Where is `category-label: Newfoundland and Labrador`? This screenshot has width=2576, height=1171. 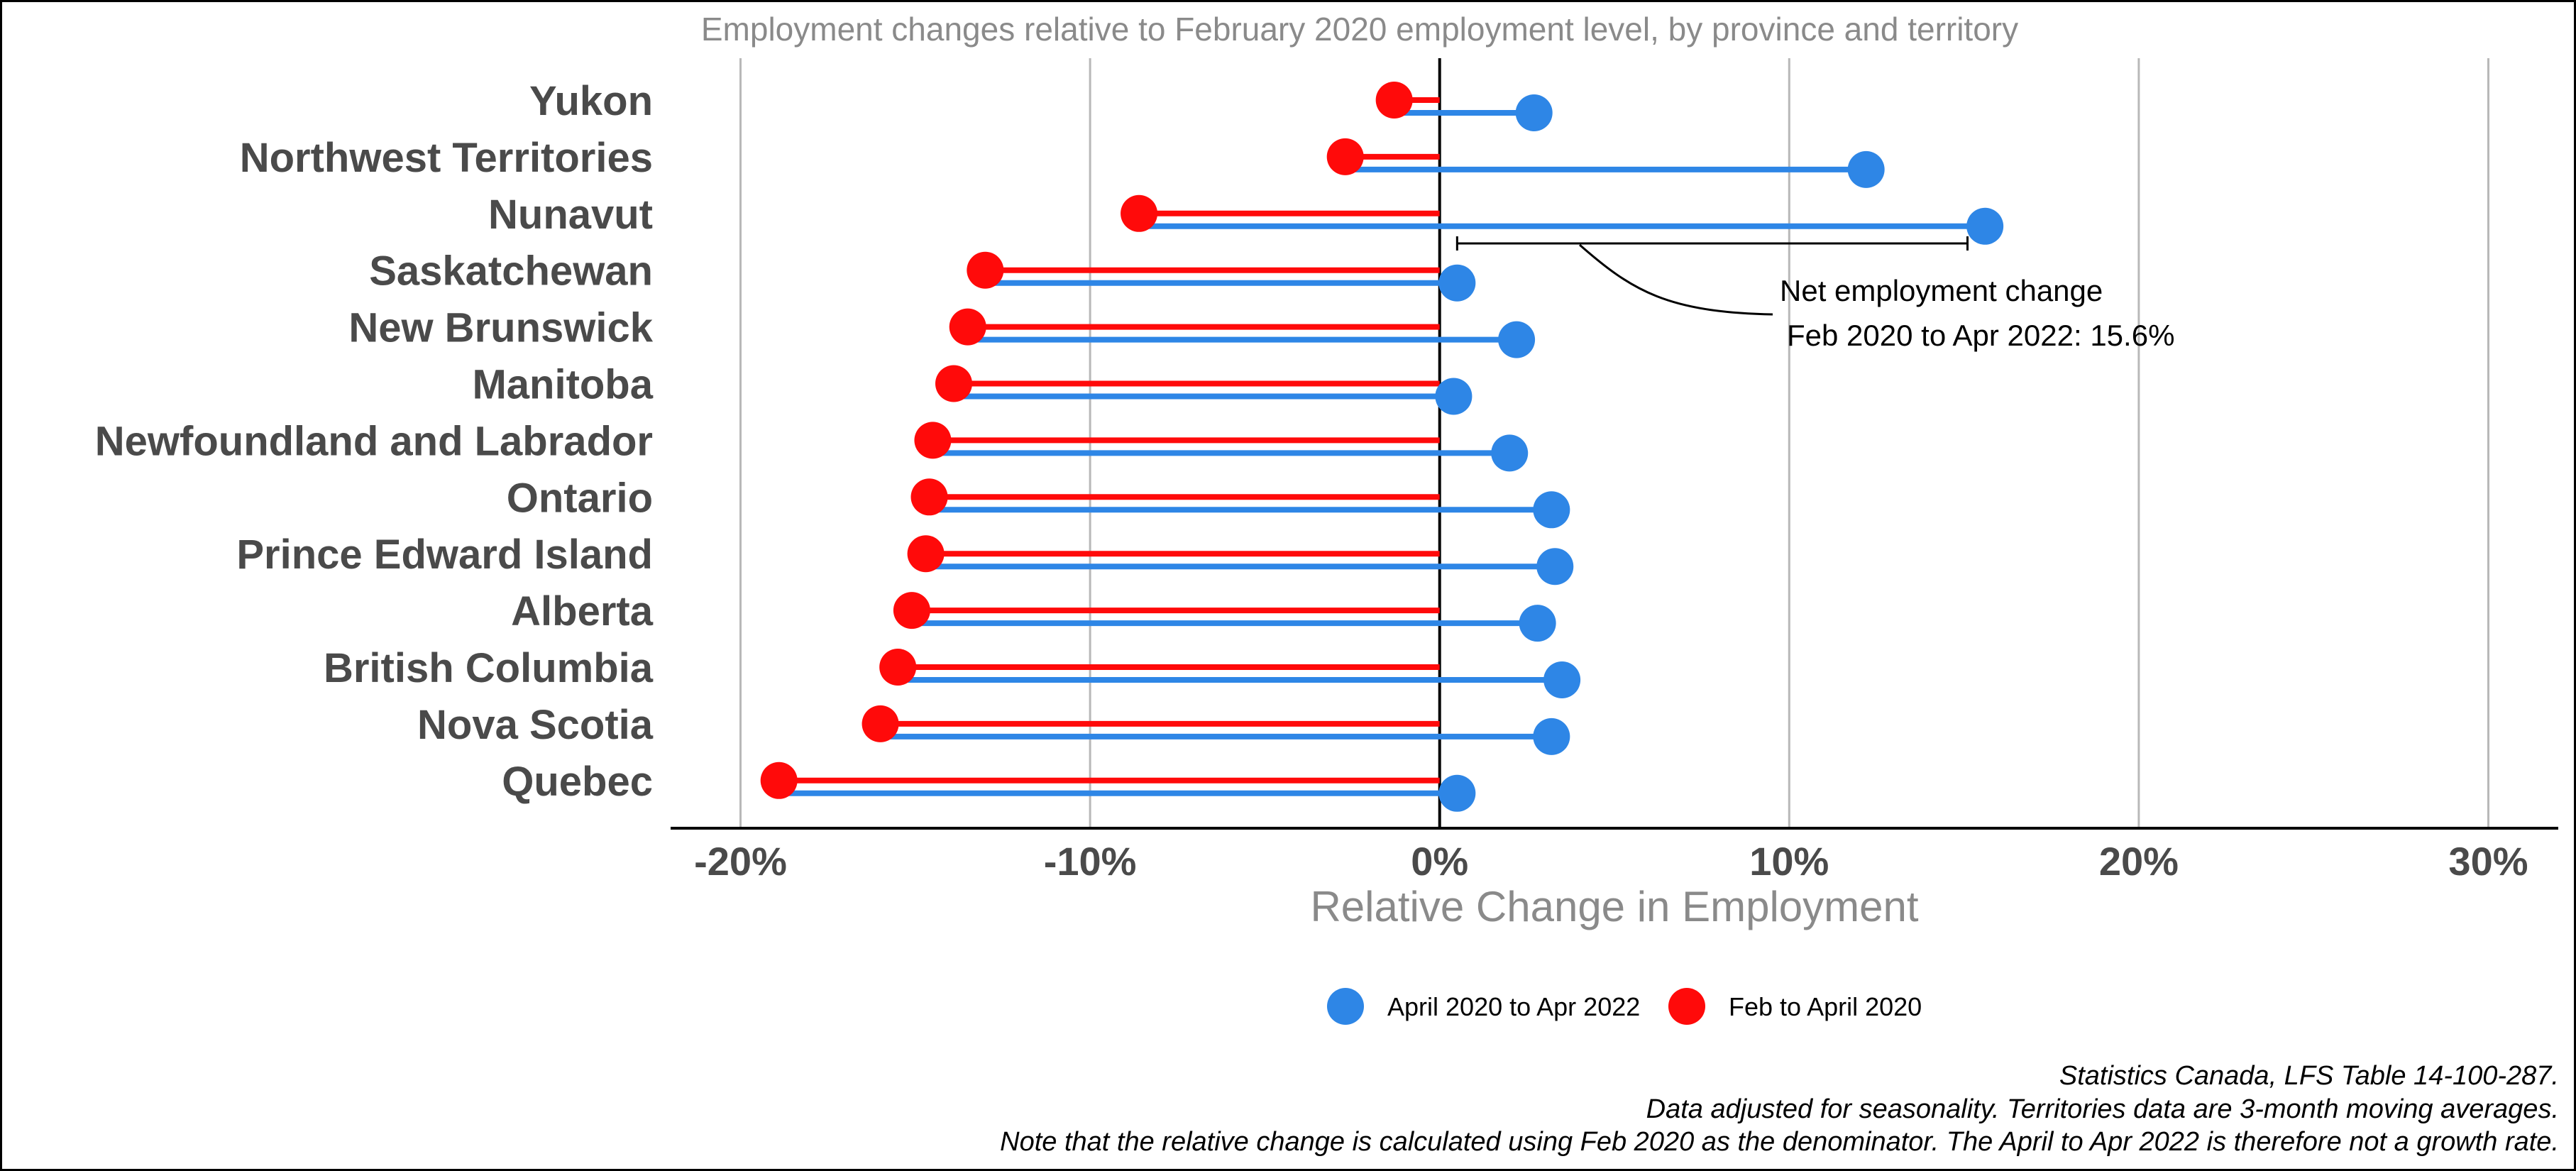 category-label: Newfoundland and Labrador is located at coordinates (374, 441).